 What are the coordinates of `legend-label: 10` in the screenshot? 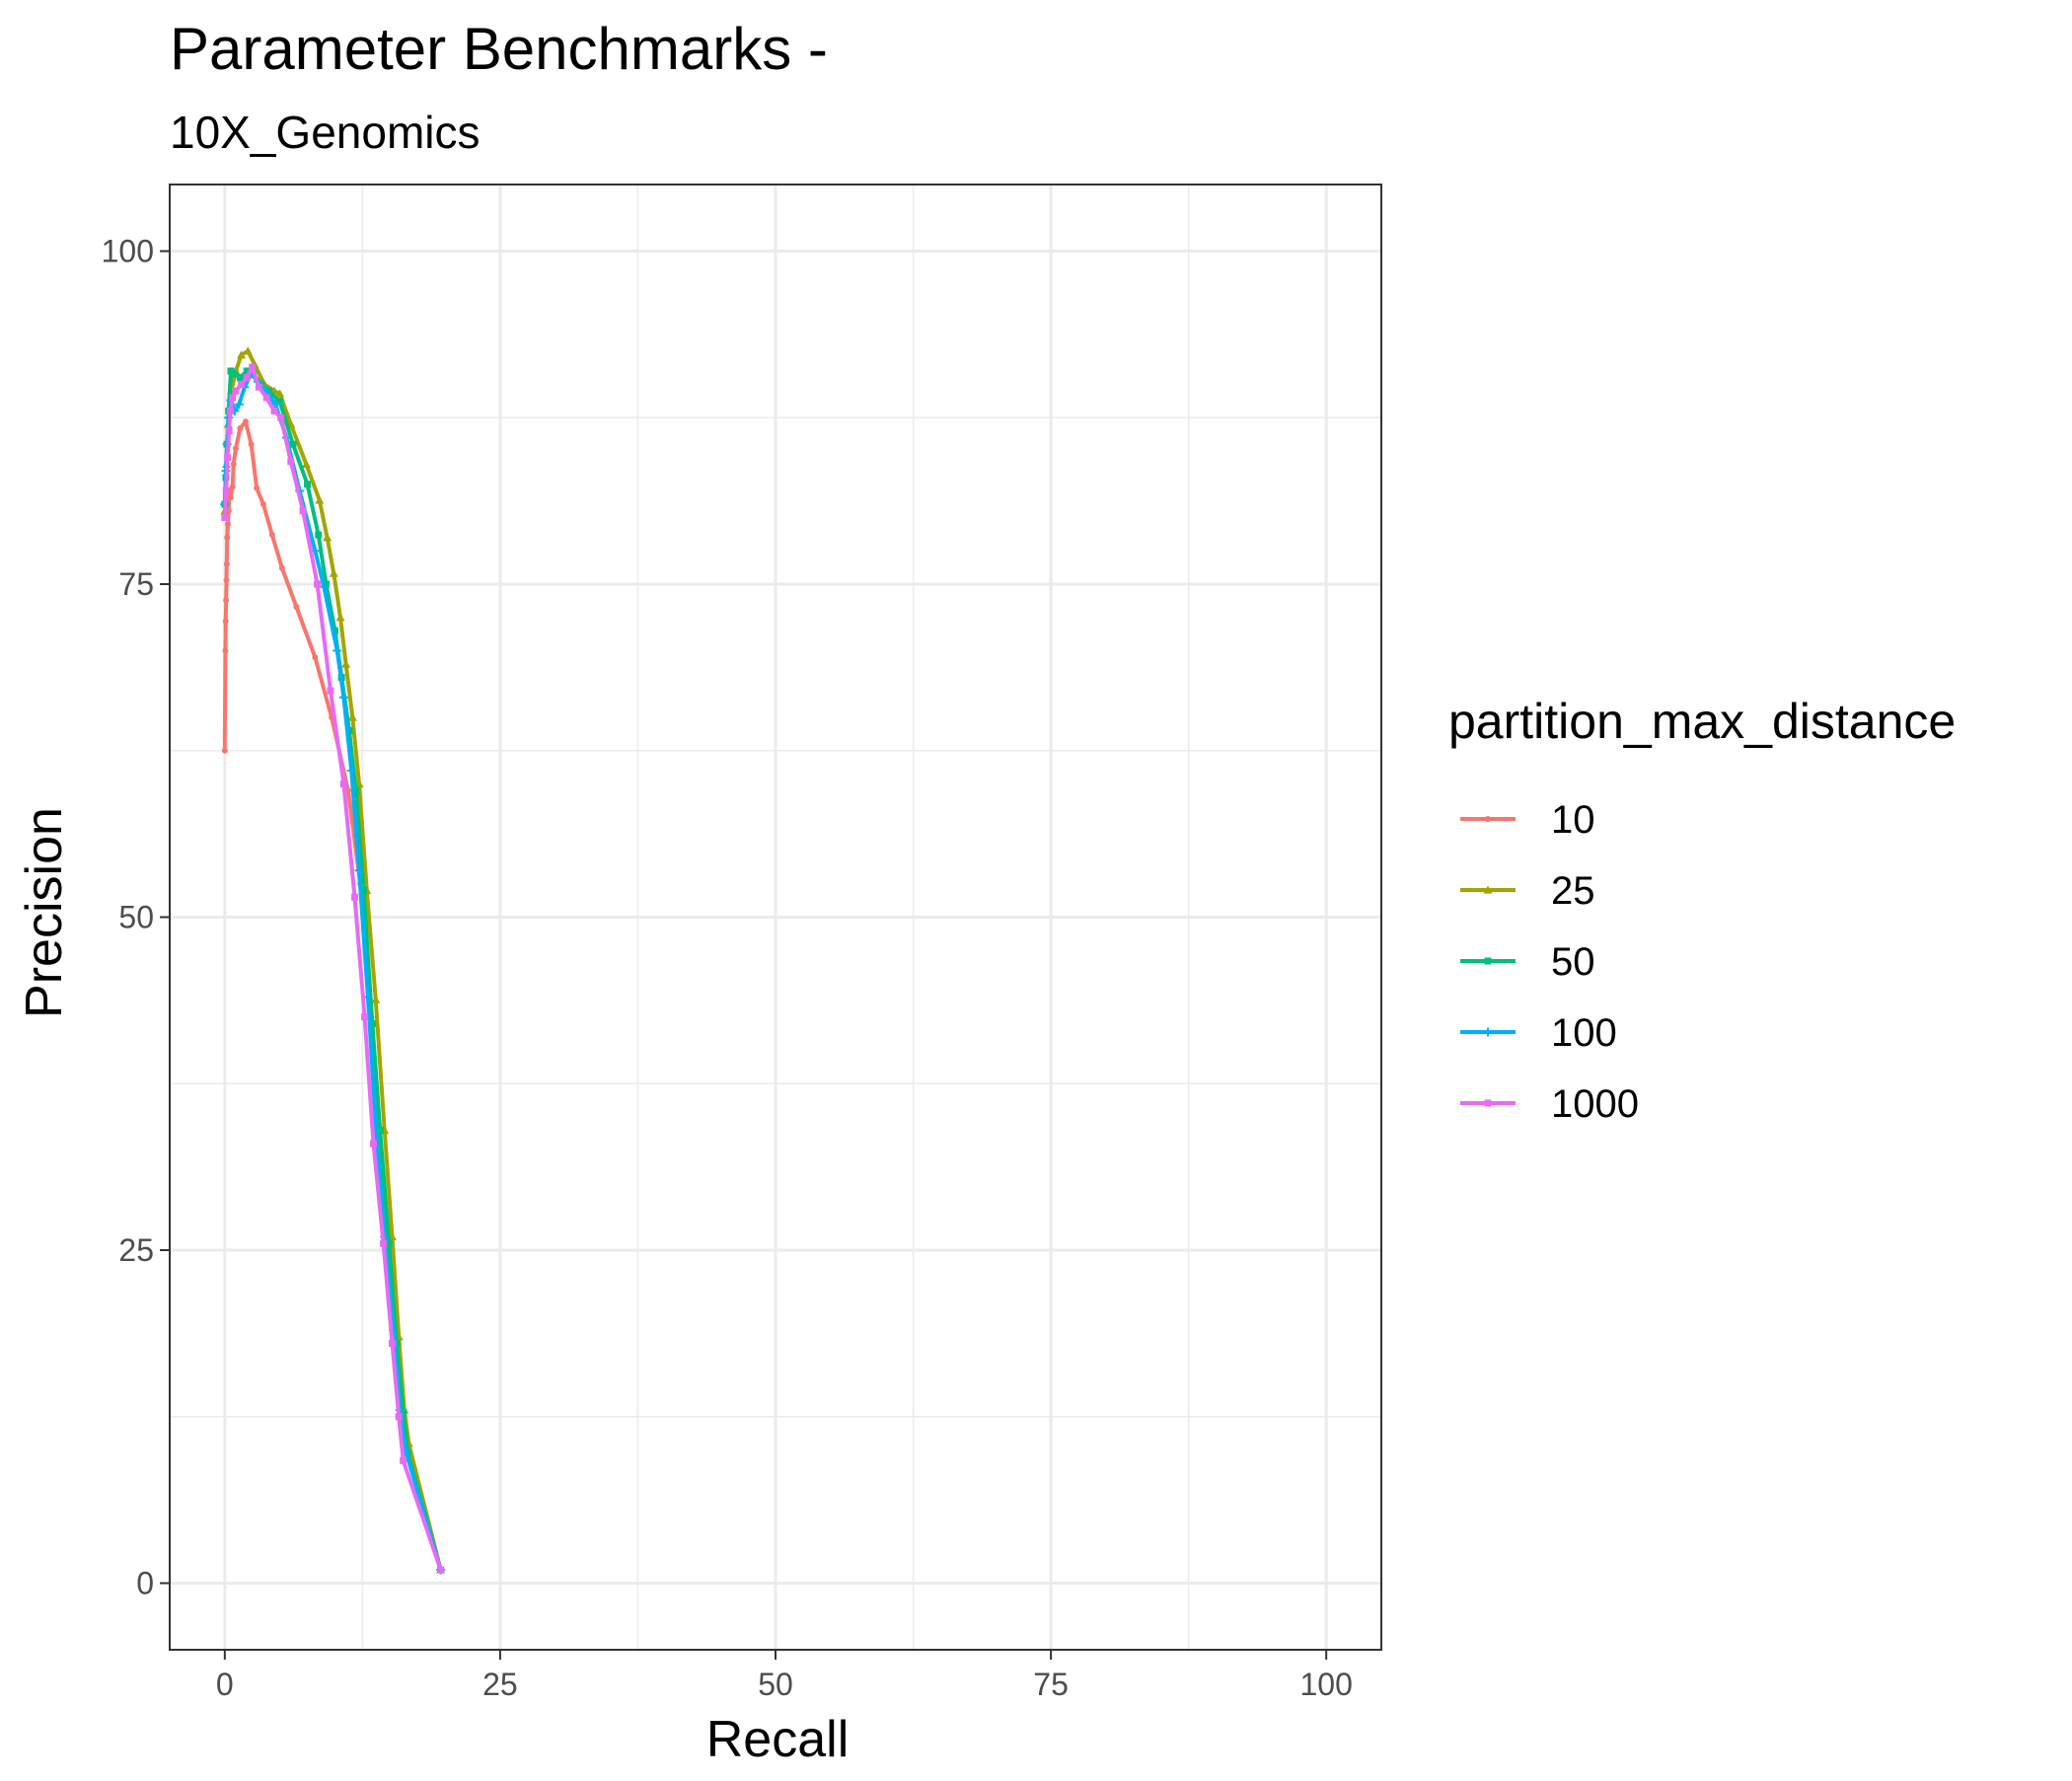 It's located at (1573, 820).